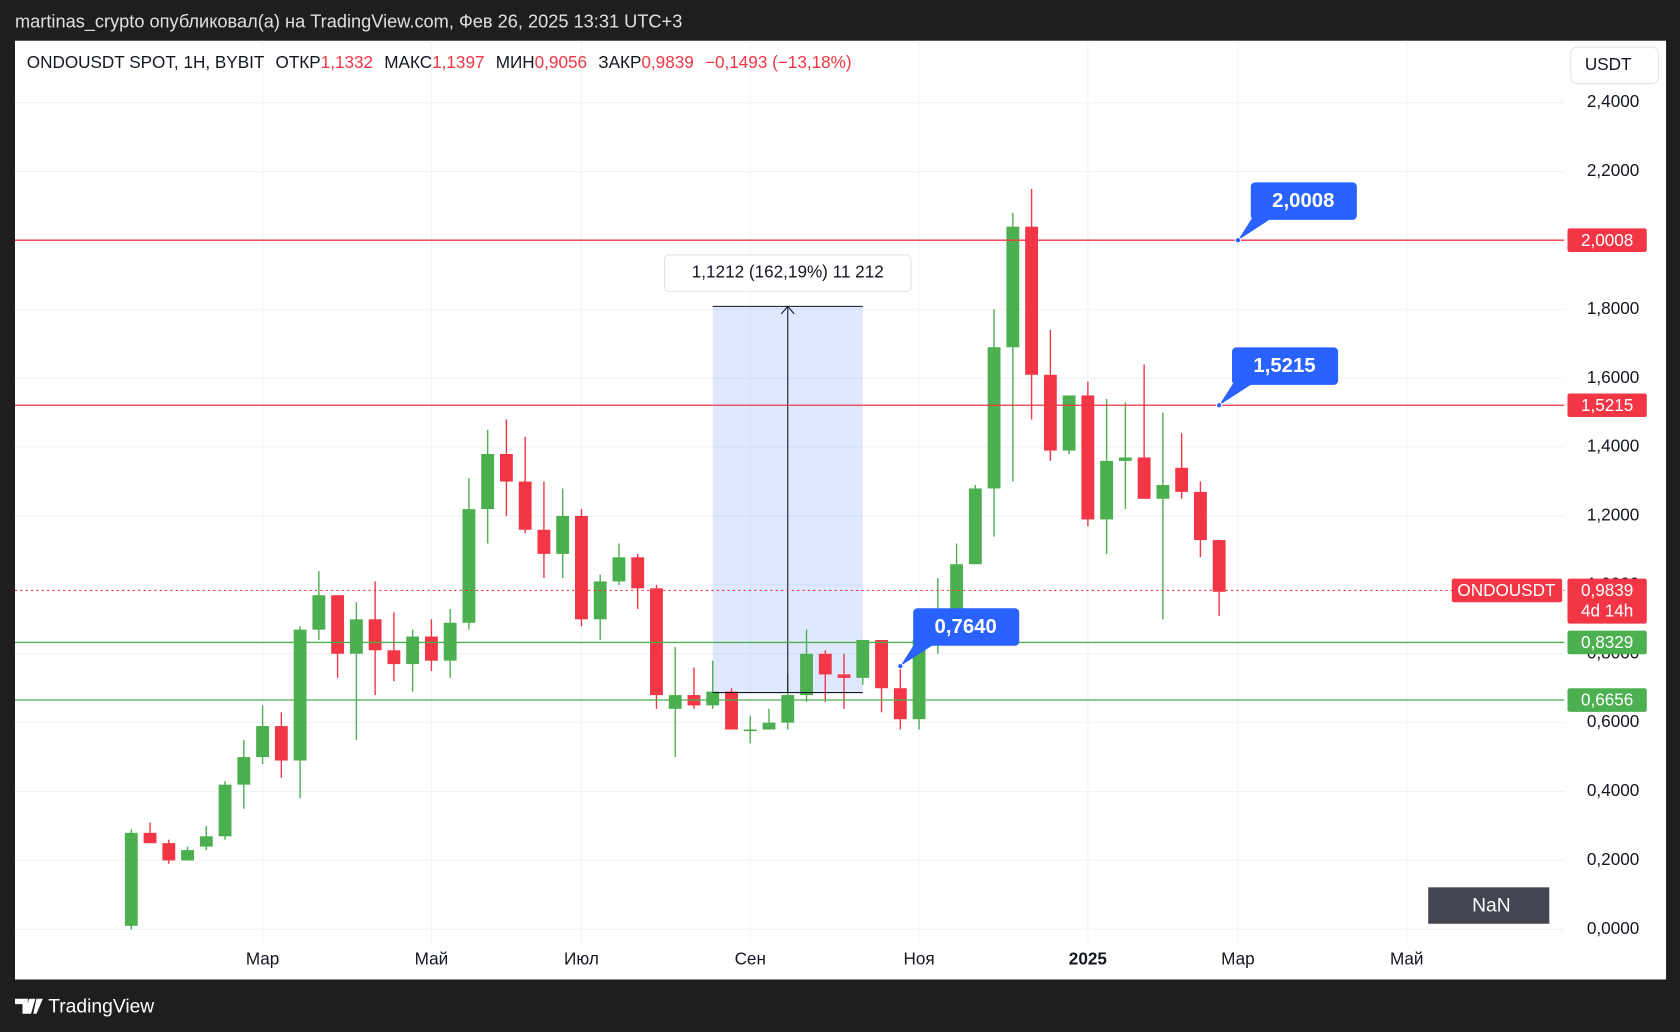 The width and height of the screenshot is (1680, 1032). What do you see at coordinates (1613, 515) in the screenshot?
I see `y-tick-label: 1,2000` at bounding box center [1613, 515].